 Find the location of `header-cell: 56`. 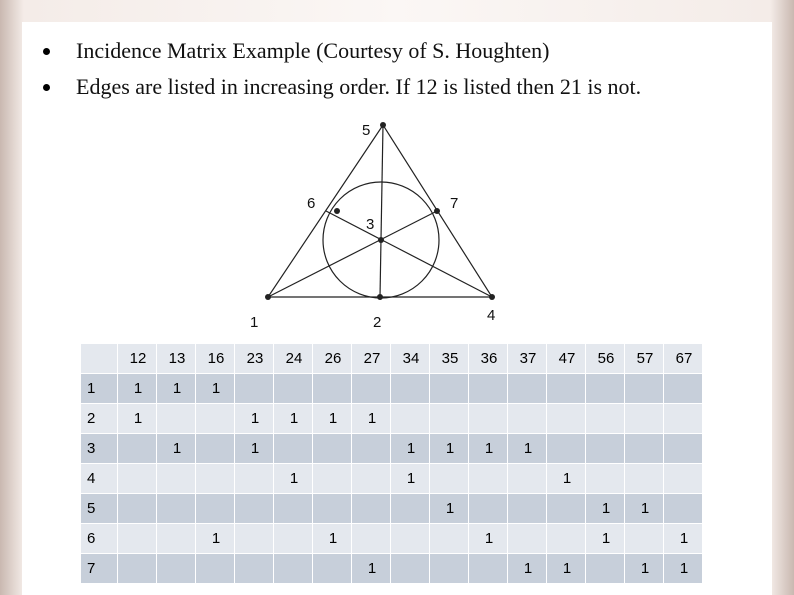

header-cell: 56 is located at coordinates (605, 358).